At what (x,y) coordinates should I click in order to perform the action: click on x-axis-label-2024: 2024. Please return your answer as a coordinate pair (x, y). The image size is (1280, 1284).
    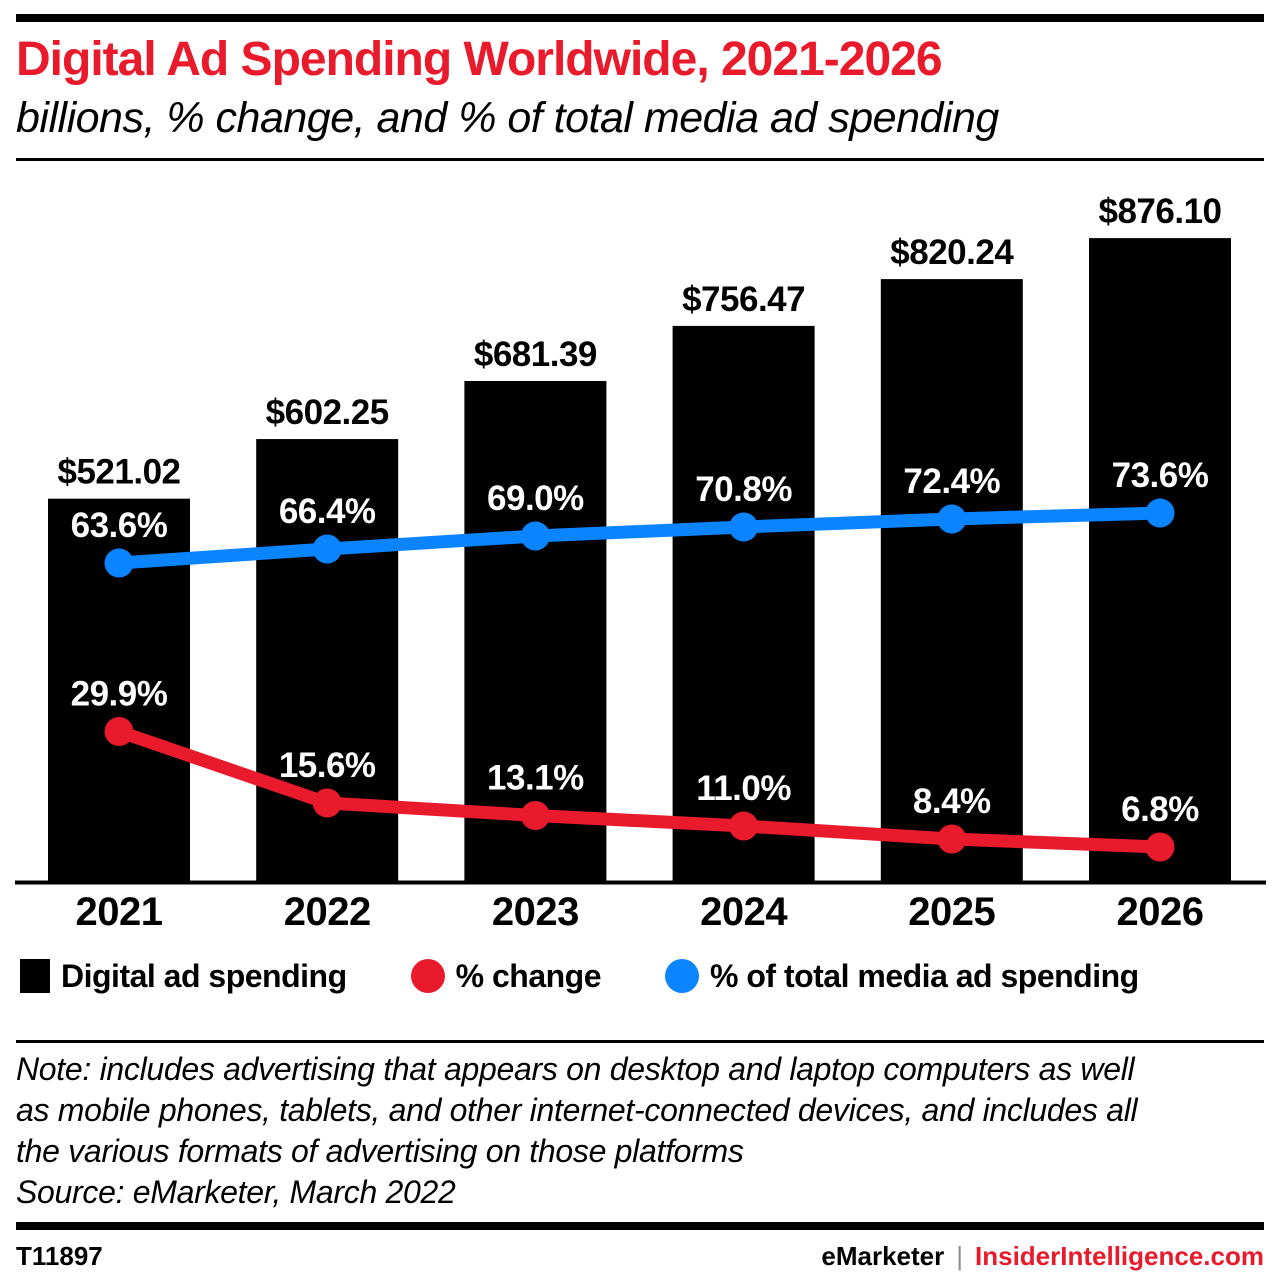
    Looking at the image, I should click on (744, 910).